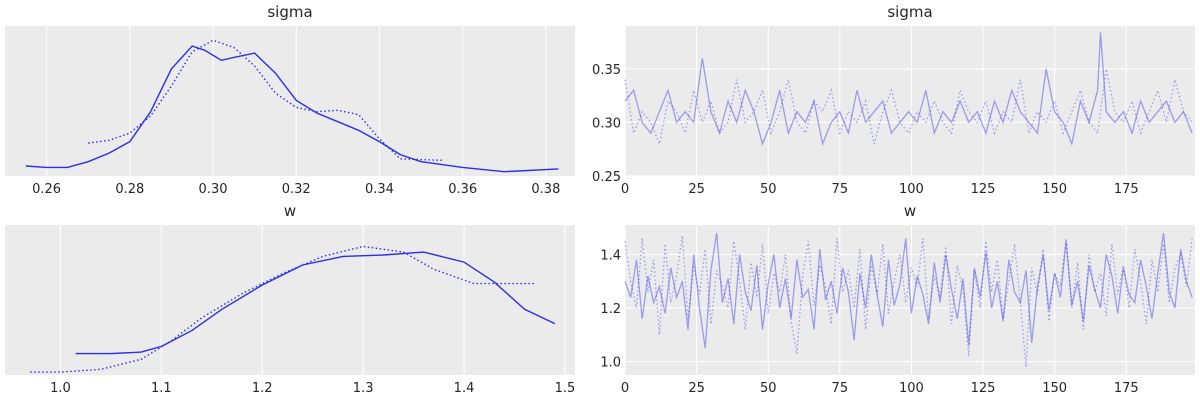  I want to click on series-line-w-kde-dotted, so click(282, 309).